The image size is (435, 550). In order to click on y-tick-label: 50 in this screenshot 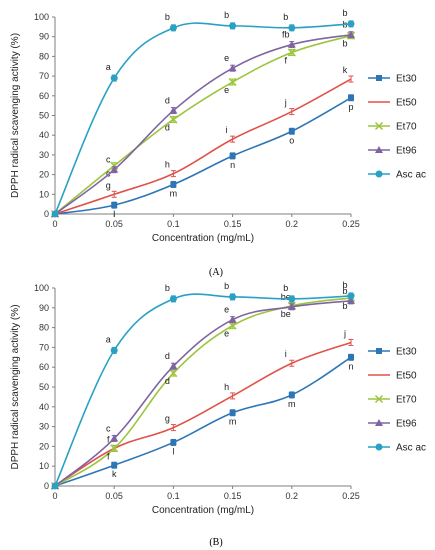, I will do `click(44, 387)`.